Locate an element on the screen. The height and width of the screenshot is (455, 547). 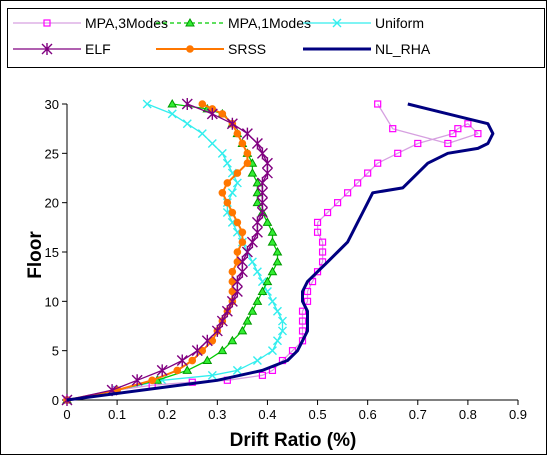
legend-swatch-elf is located at coordinates (47, 49).